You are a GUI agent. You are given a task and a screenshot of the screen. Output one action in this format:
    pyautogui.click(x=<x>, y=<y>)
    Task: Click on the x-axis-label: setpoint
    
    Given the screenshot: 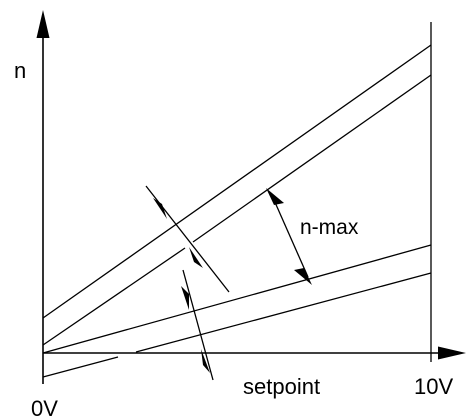 What is the action you would take?
    pyautogui.click(x=281, y=386)
    